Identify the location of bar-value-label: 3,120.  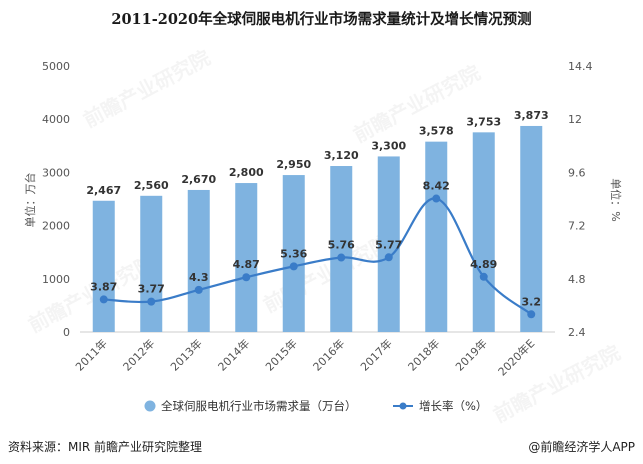
(341, 155).